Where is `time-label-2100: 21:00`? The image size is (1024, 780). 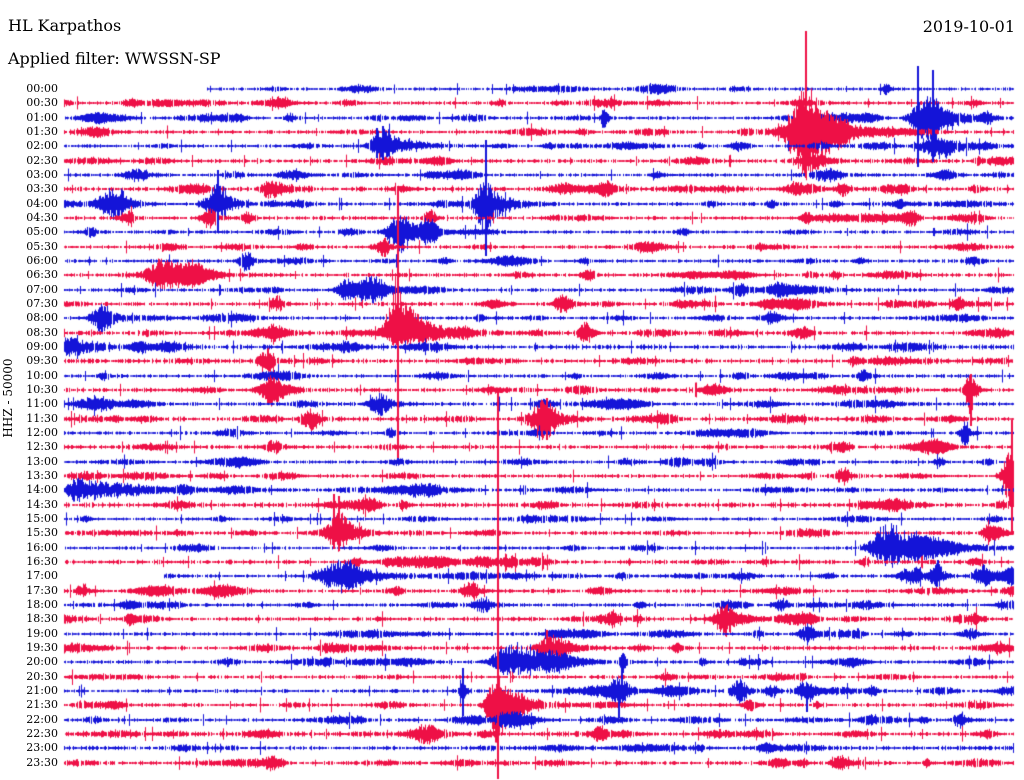
time-label-2100: 21:00 is located at coordinates (42, 690).